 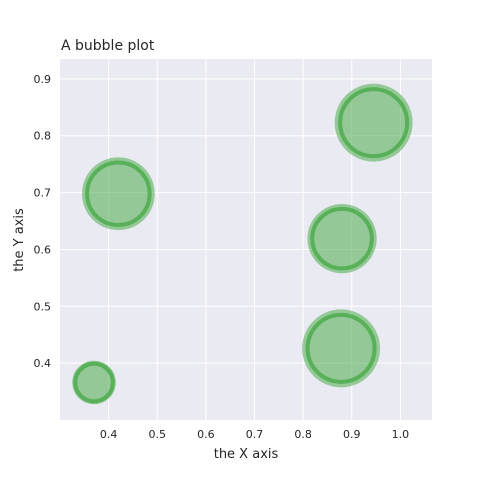 I want to click on chart-title: A bubble plot, so click(x=108, y=46).